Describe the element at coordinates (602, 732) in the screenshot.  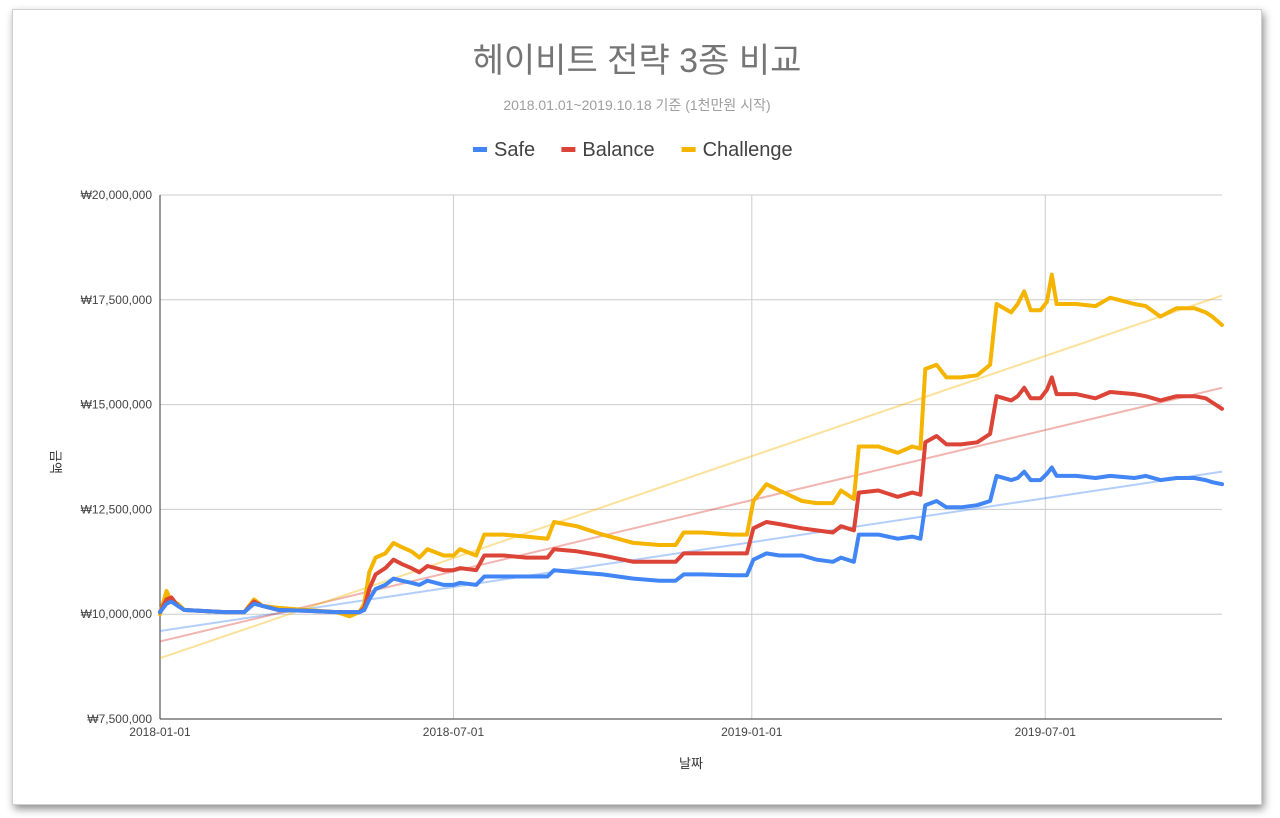
I see `x-axis-ticks: 2018-01-01 2018-07-01 2019-01-01 2019-07-01` at that location.